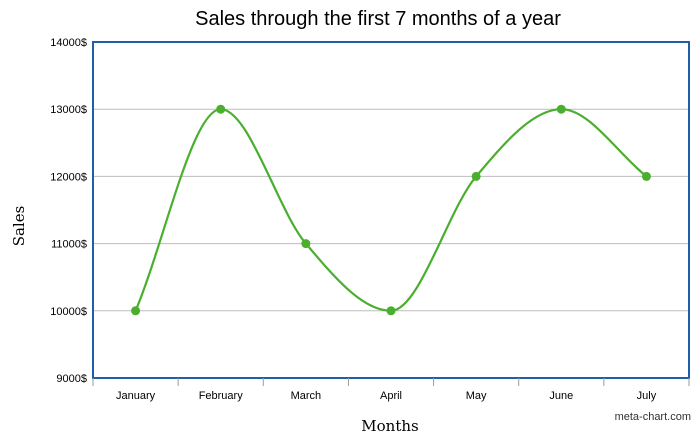 This screenshot has width=700, height=439. What do you see at coordinates (389, 426) in the screenshot?
I see `x-axis-label: Months` at bounding box center [389, 426].